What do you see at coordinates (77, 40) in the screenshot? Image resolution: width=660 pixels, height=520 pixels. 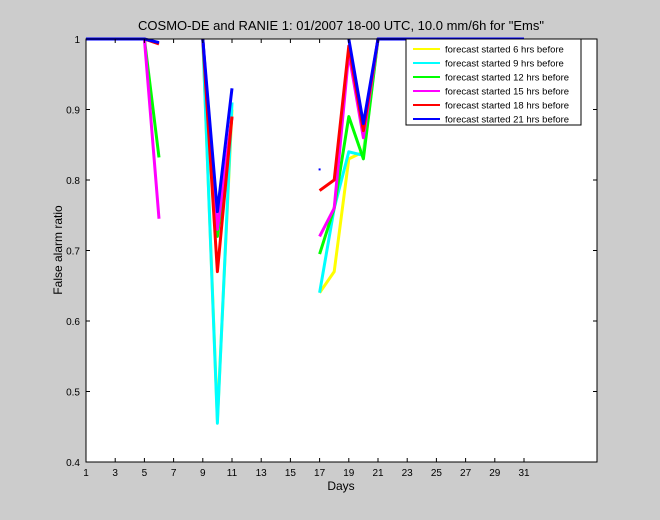 I see `y-tick-label: 1` at bounding box center [77, 40].